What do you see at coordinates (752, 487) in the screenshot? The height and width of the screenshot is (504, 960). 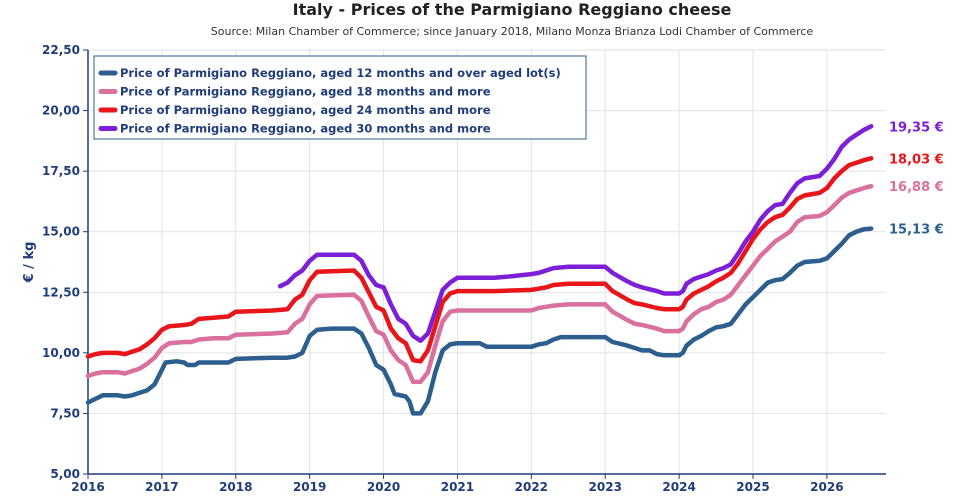 I see `x-tick-label: 2025` at bounding box center [752, 487].